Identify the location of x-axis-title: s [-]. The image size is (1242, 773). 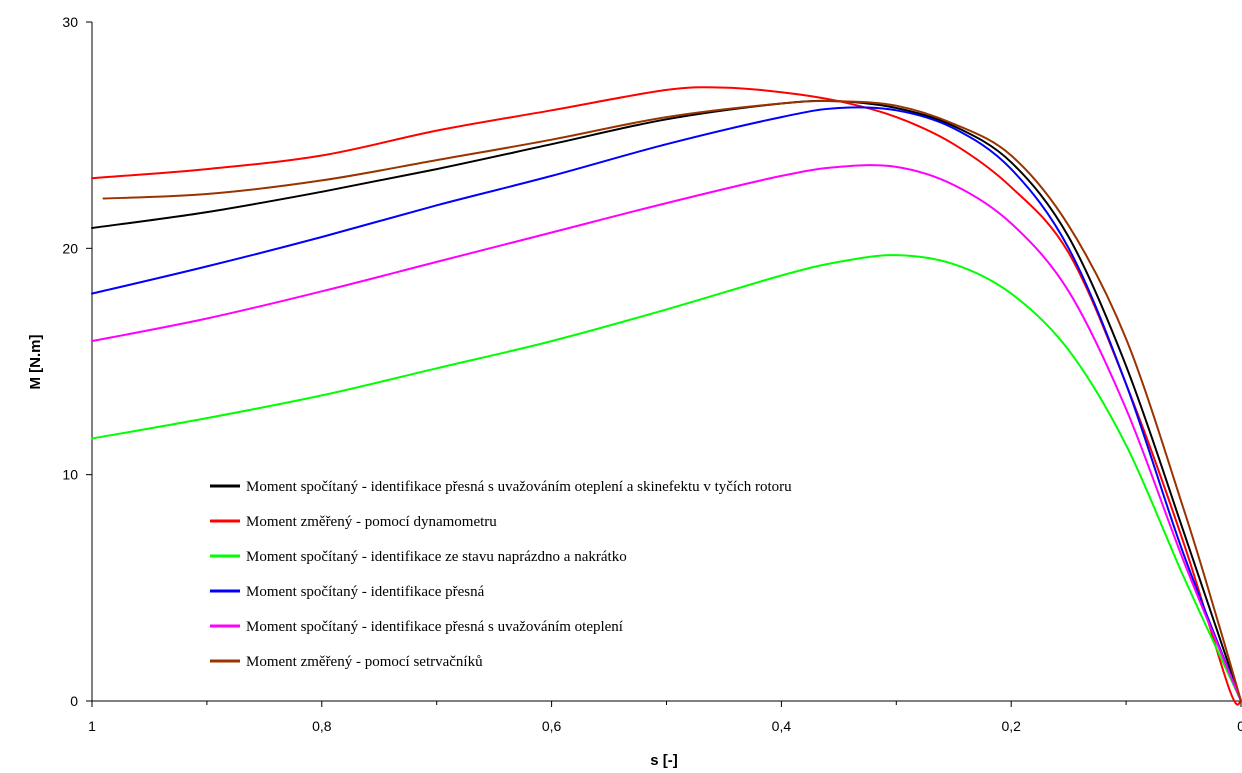
(664, 760).